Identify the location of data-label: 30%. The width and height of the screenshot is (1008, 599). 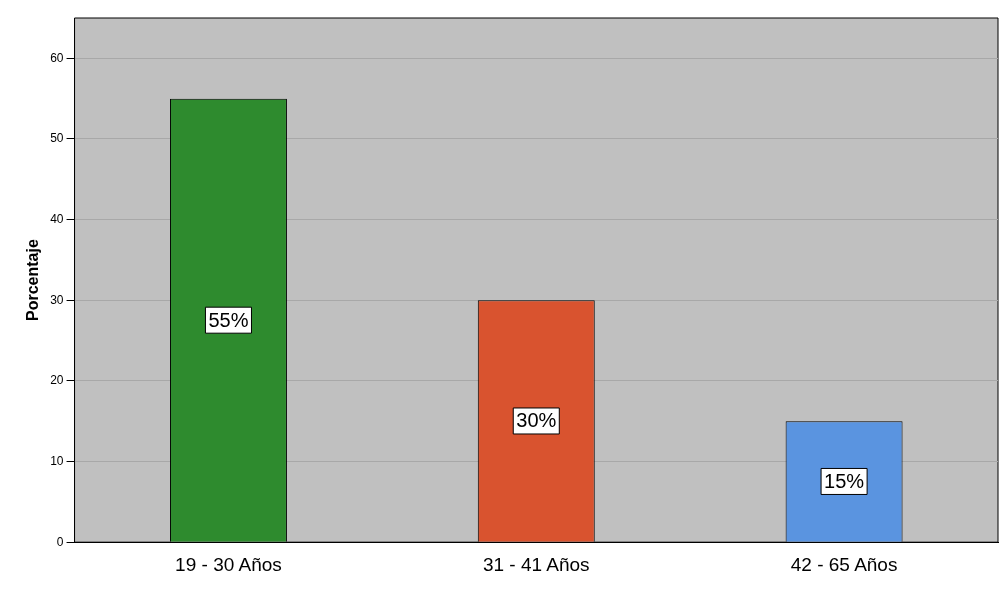
(536, 420).